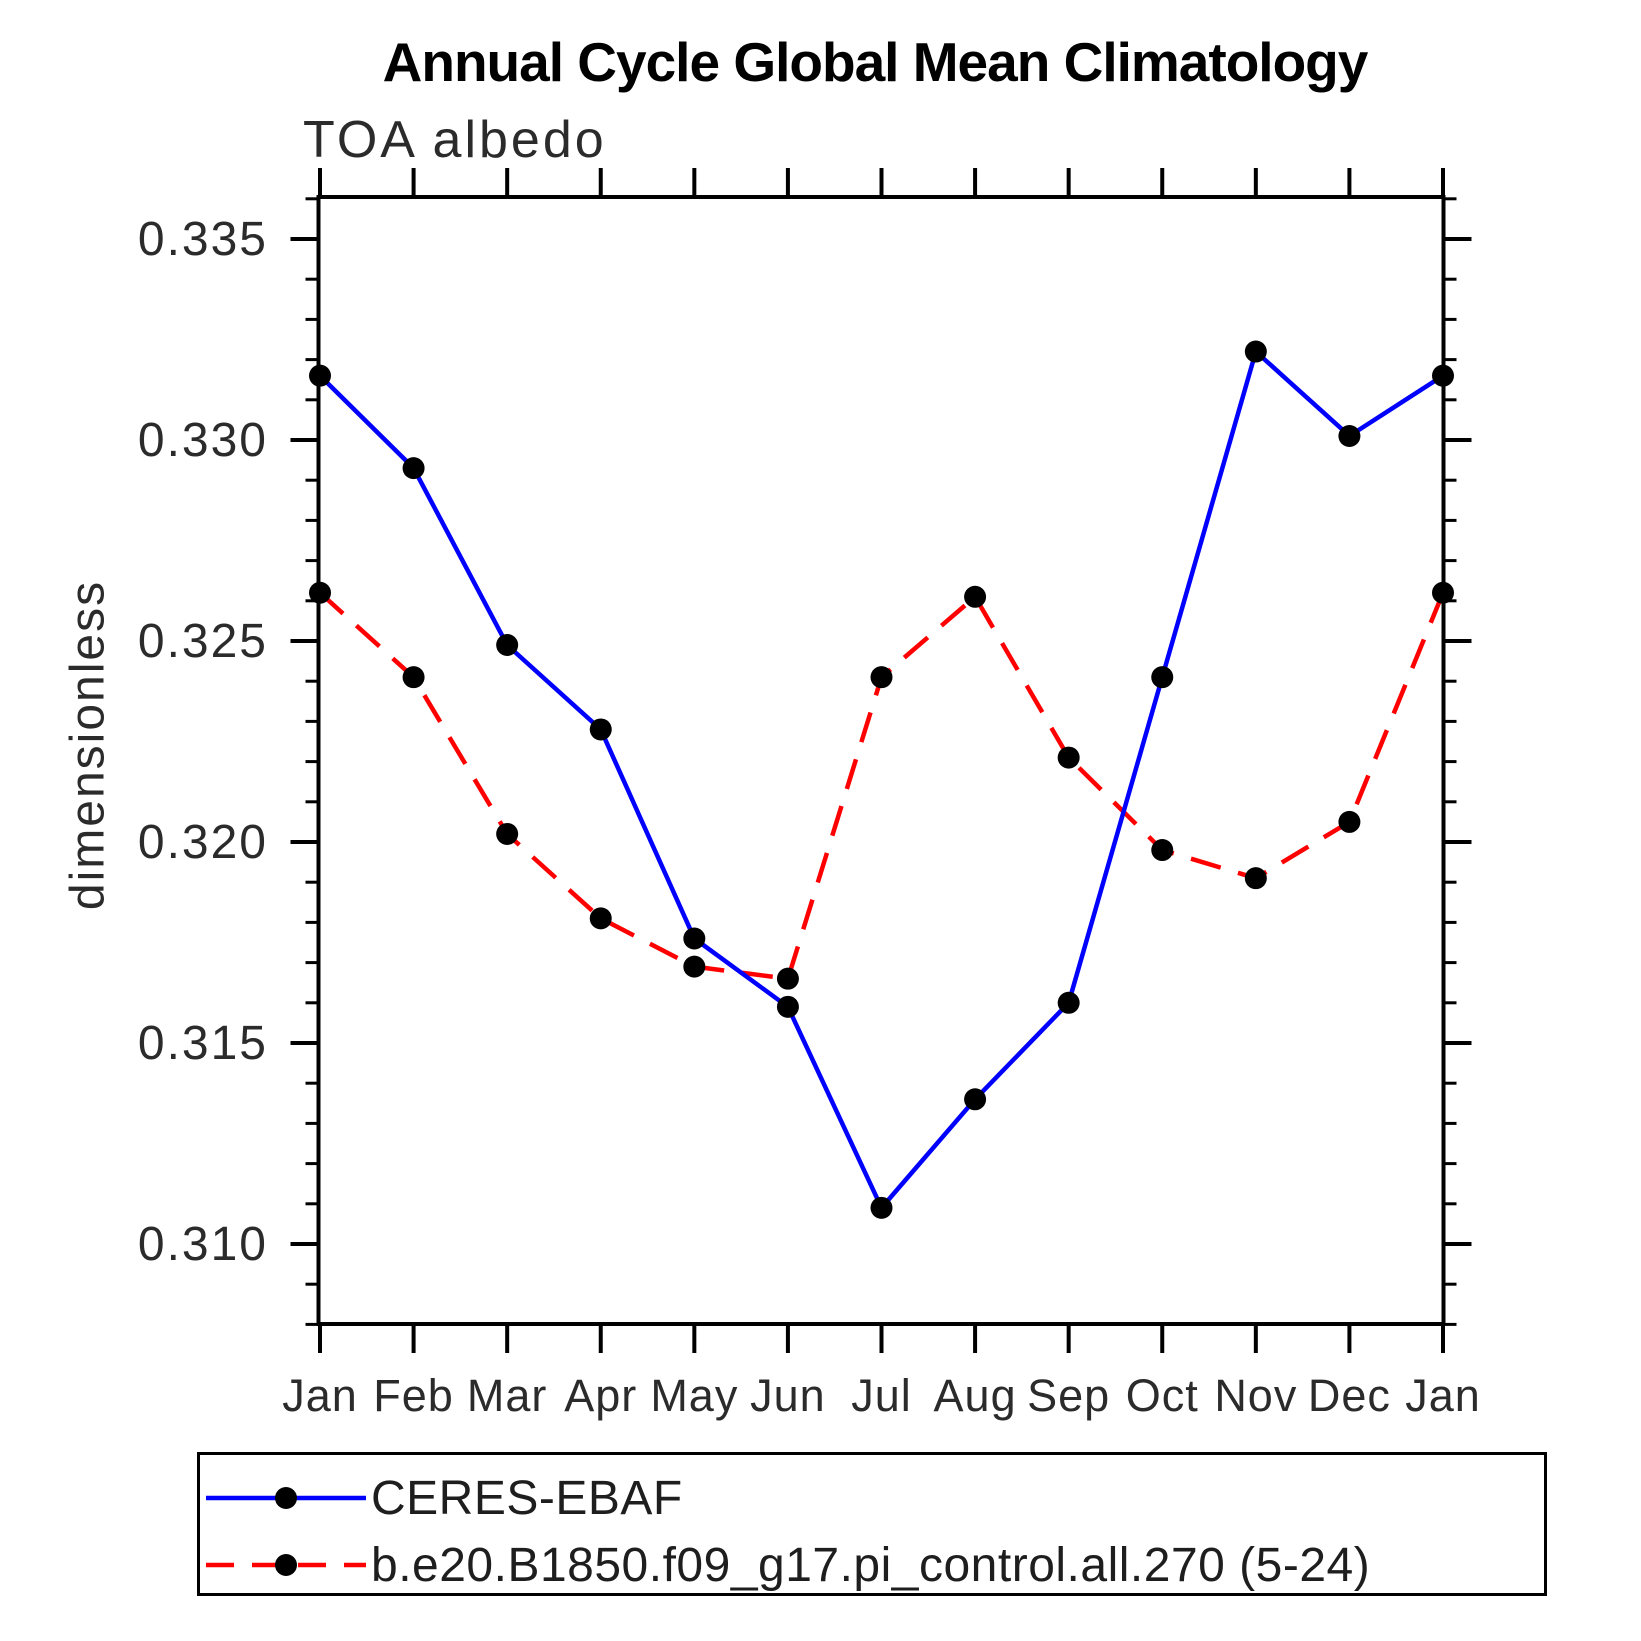 The height and width of the screenshot is (1641, 1641). What do you see at coordinates (527, 1498) in the screenshot?
I see `legend-label-ceres-ebaf: CERES-EBAF` at bounding box center [527, 1498].